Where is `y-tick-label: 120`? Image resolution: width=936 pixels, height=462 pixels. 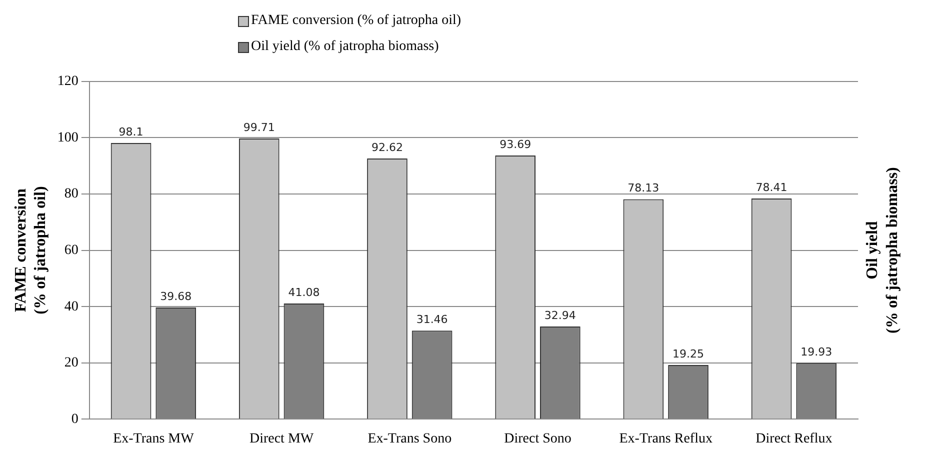 y-tick-label: 120 is located at coordinates (67, 82).